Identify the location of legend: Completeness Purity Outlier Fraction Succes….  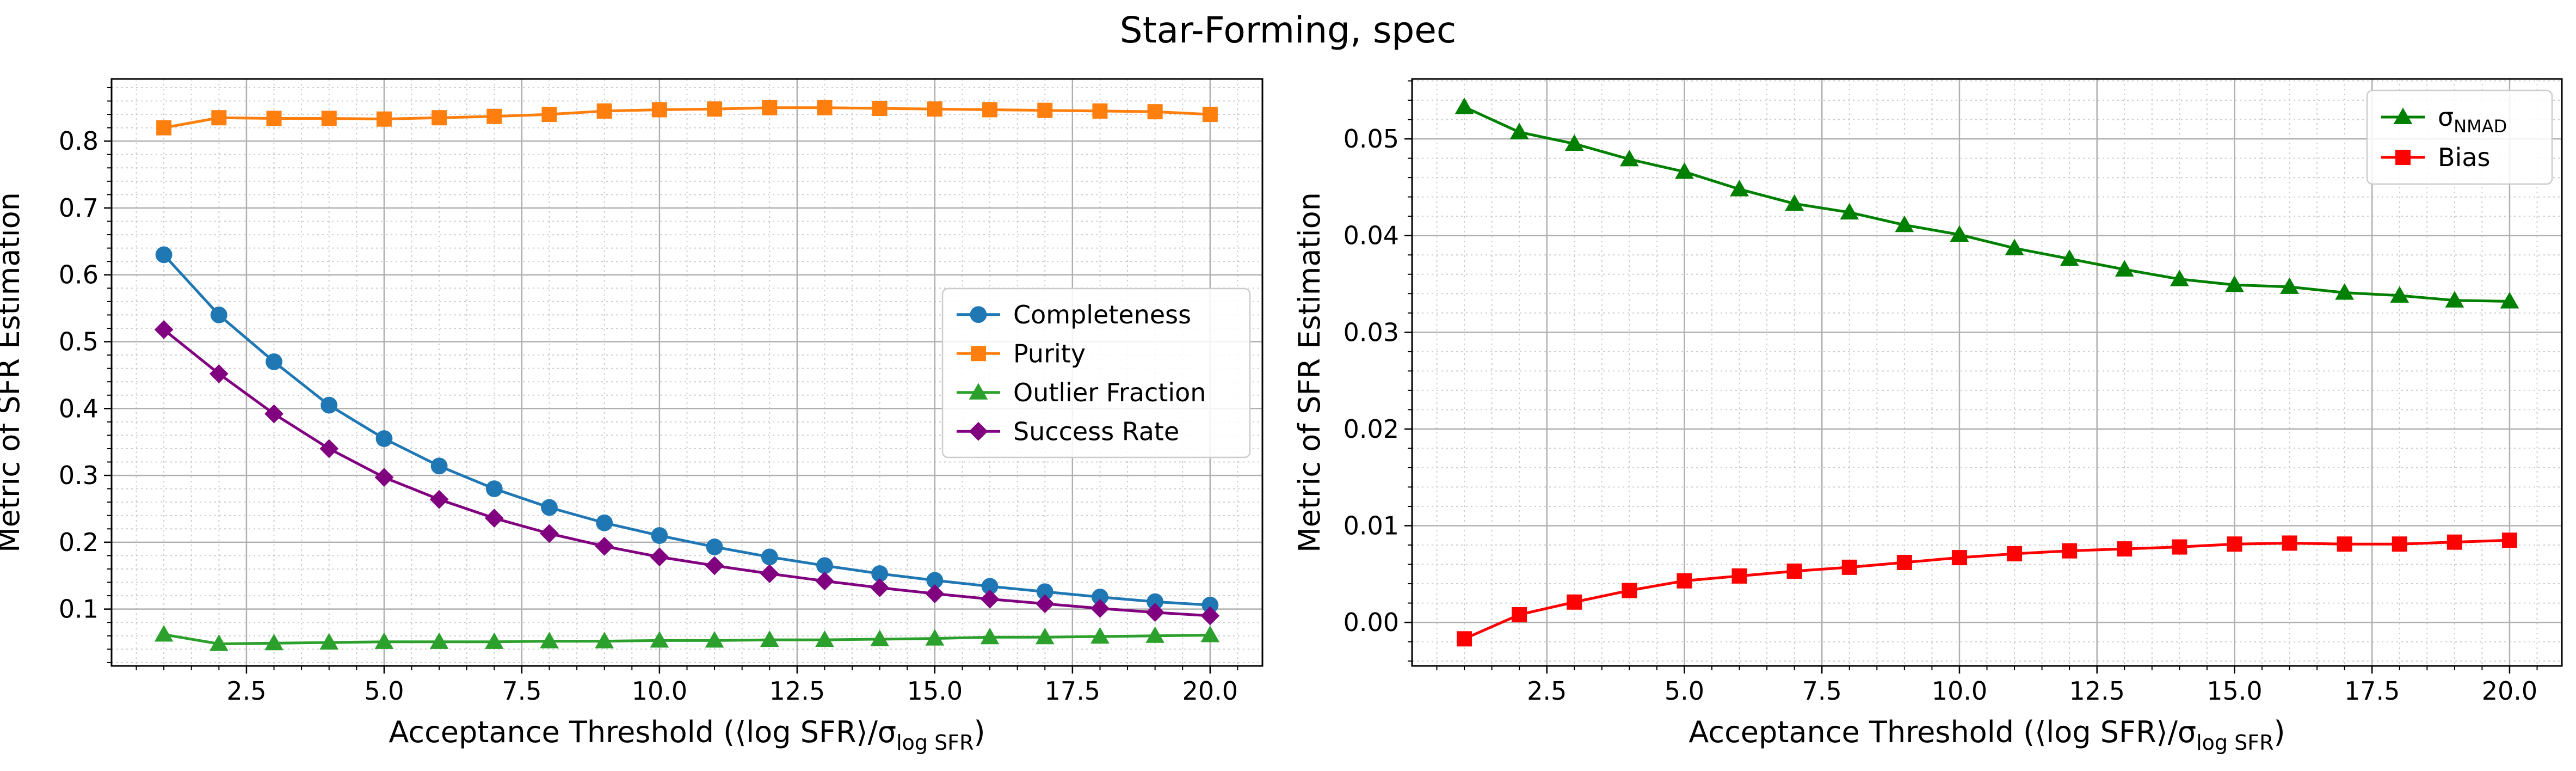
(1096, 372).